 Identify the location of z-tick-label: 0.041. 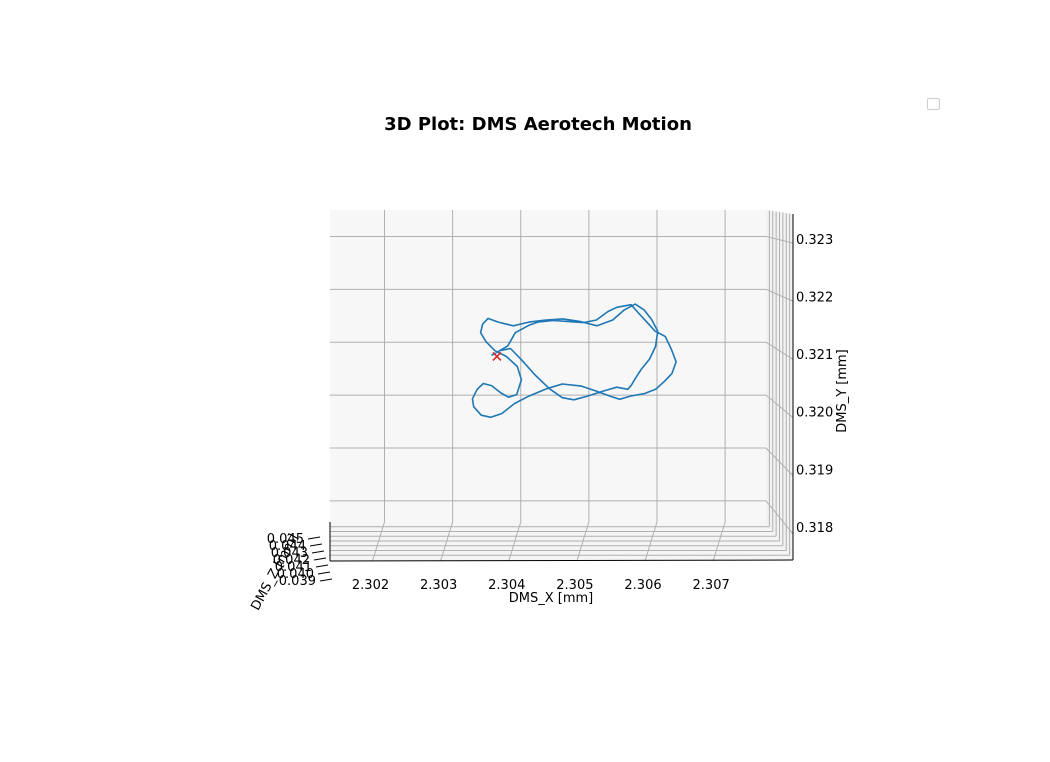
(293, 567).